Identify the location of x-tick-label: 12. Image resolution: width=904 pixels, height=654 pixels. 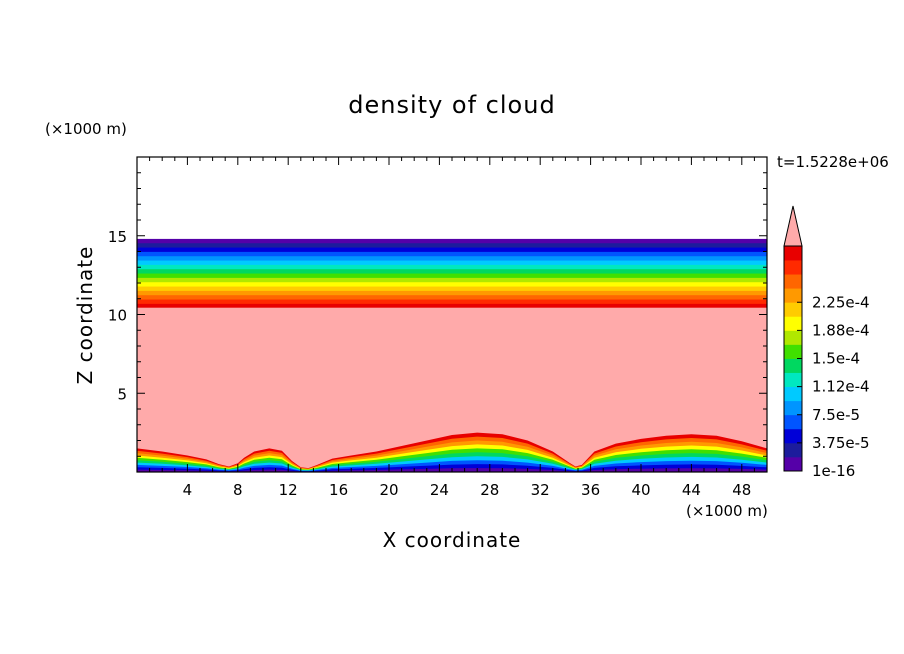
(288, 490).